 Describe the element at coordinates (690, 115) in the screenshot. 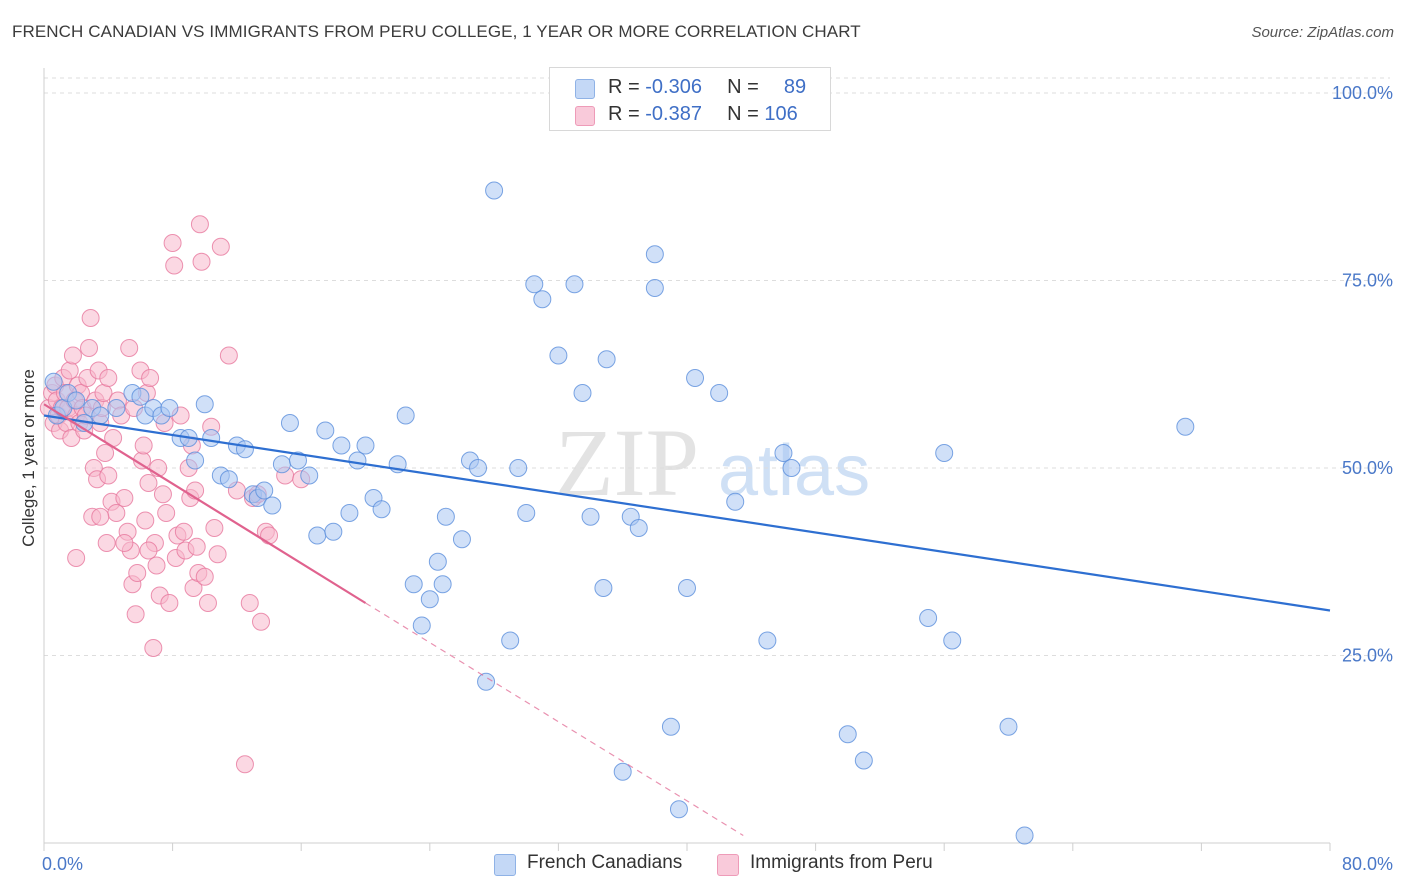

I see `stats-legend-row-peru: R = -0.387 N = 106` at that location.